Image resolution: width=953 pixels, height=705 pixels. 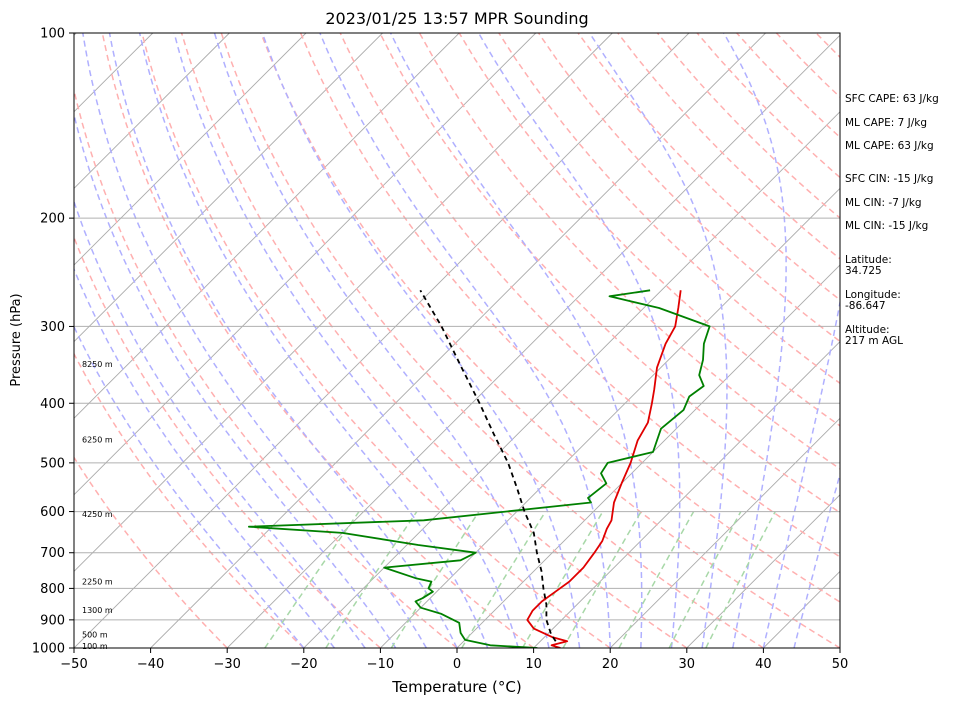 I want to click on temperature-line, so click(x=604, y=469).